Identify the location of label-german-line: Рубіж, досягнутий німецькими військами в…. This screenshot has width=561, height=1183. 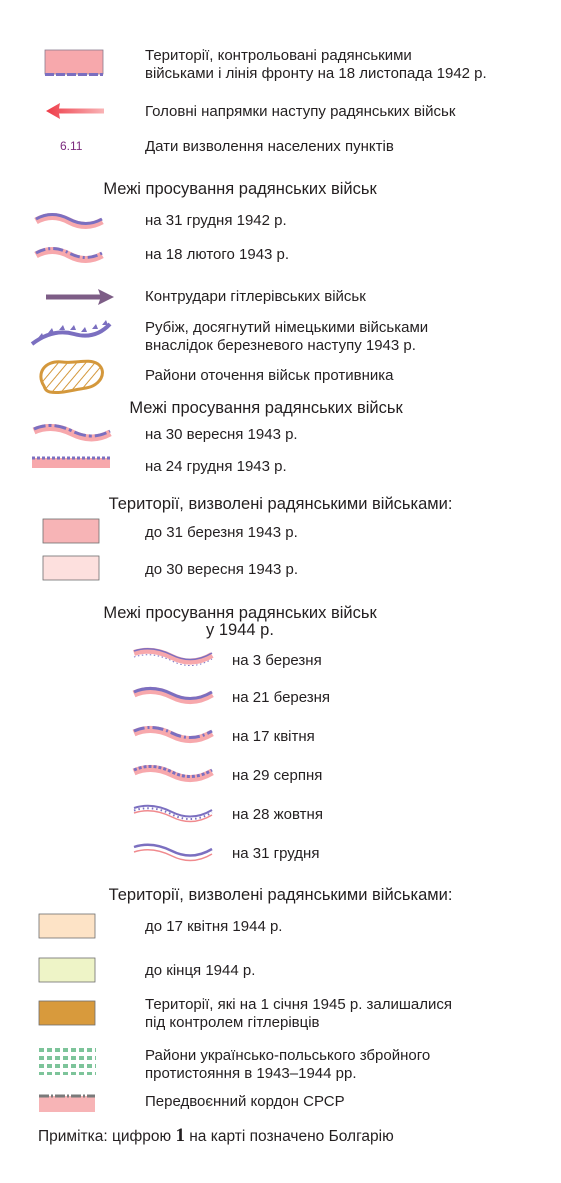
(287, 336).